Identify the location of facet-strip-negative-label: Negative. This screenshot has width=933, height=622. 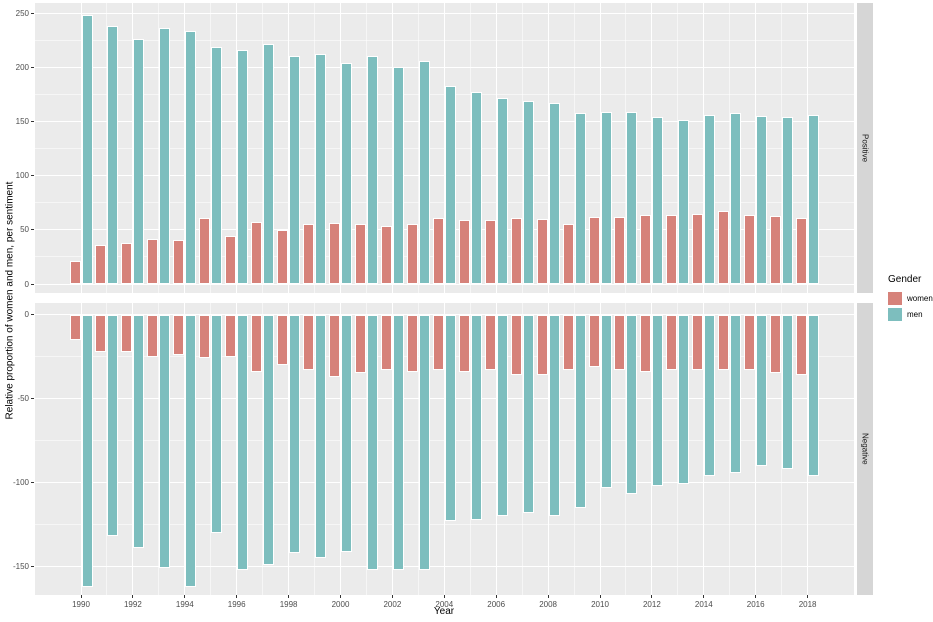
(865, 449).